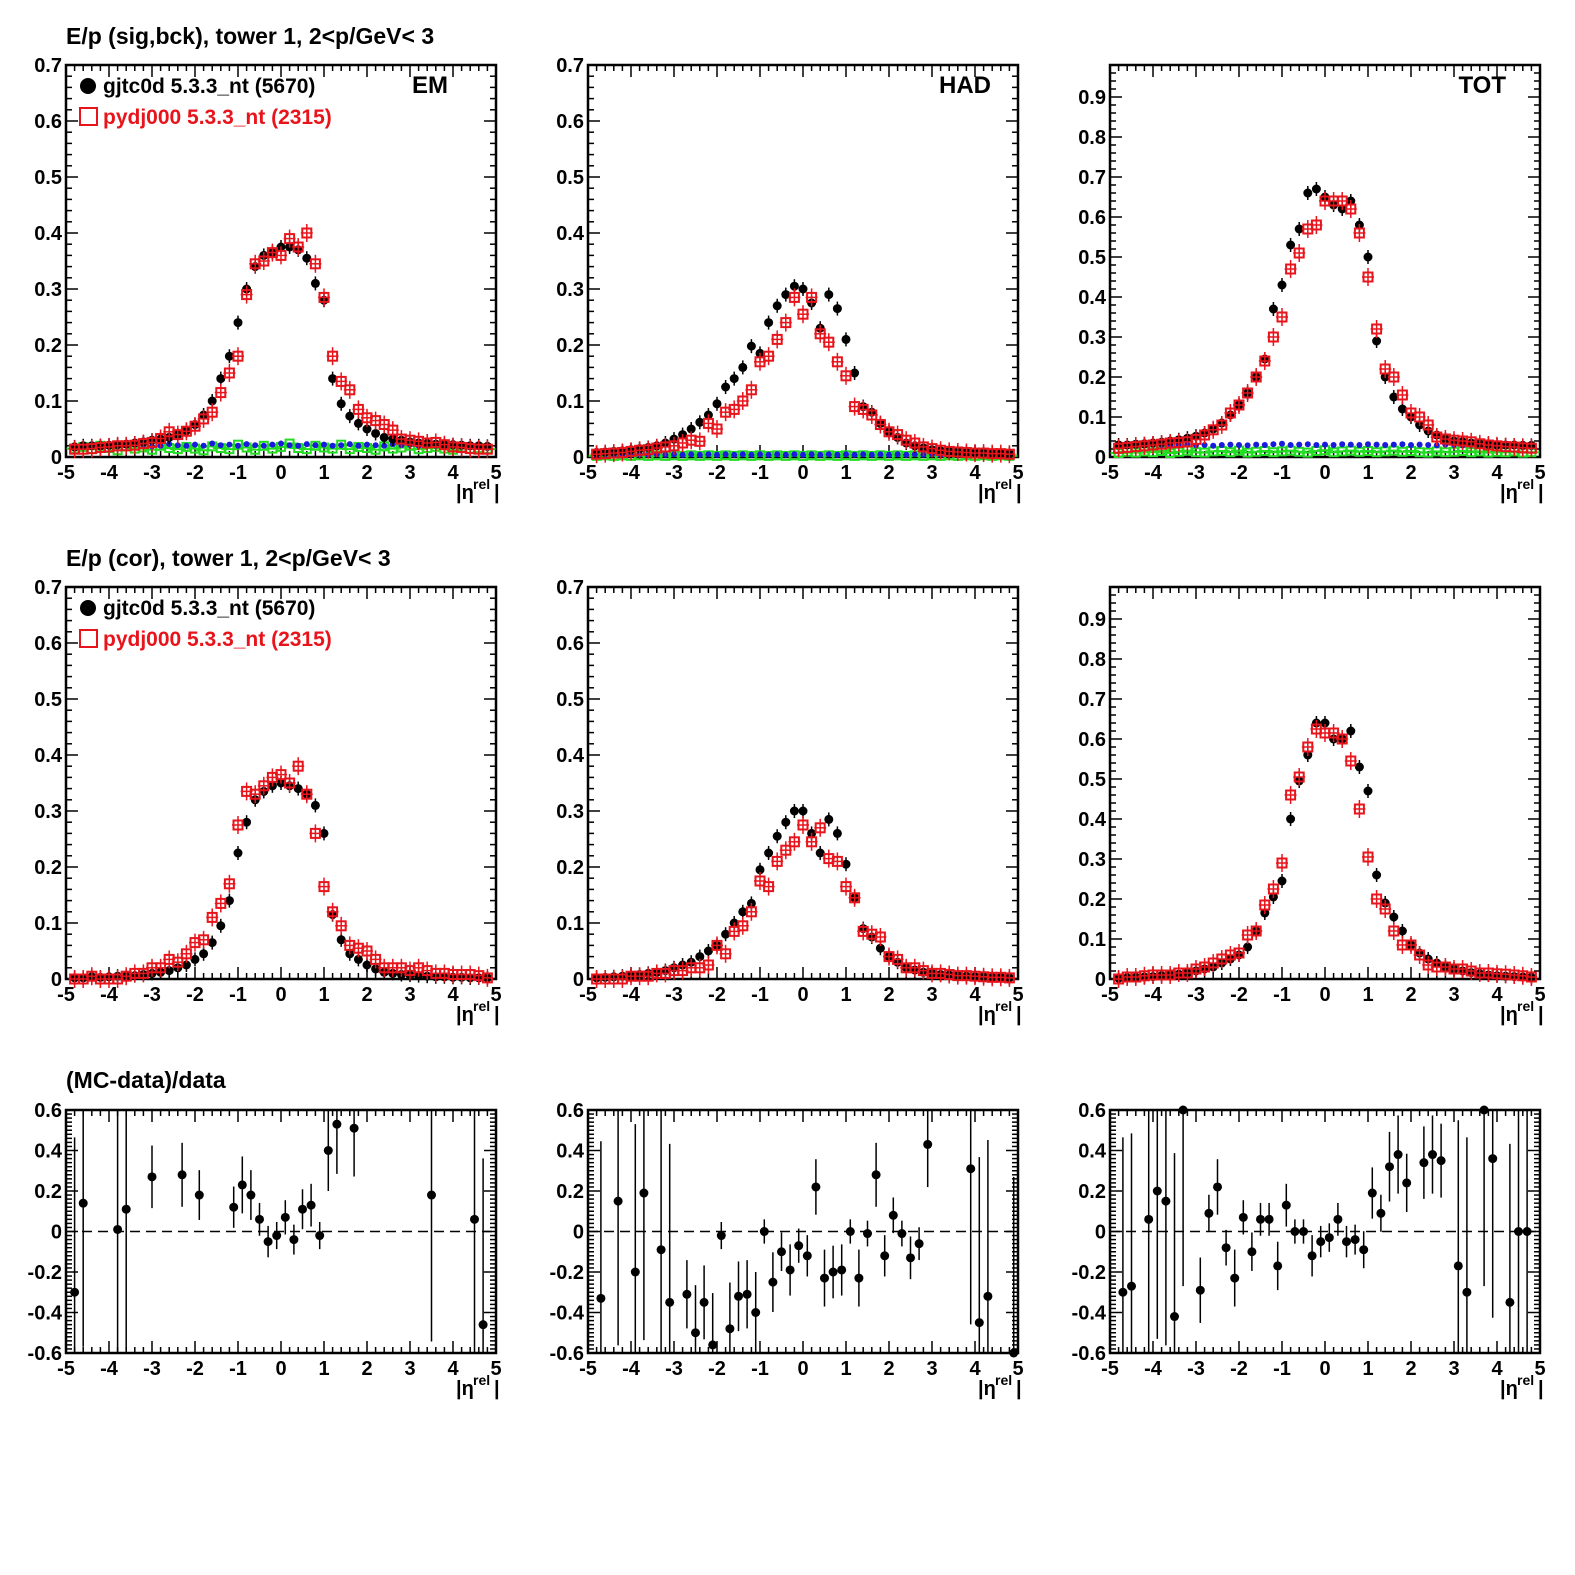 The image size is (1575, 1575). What do you see at coordinates (48, 290) in the screenshot?
I see `y-tick-label: 0.3` at bounding box center [48, 290].